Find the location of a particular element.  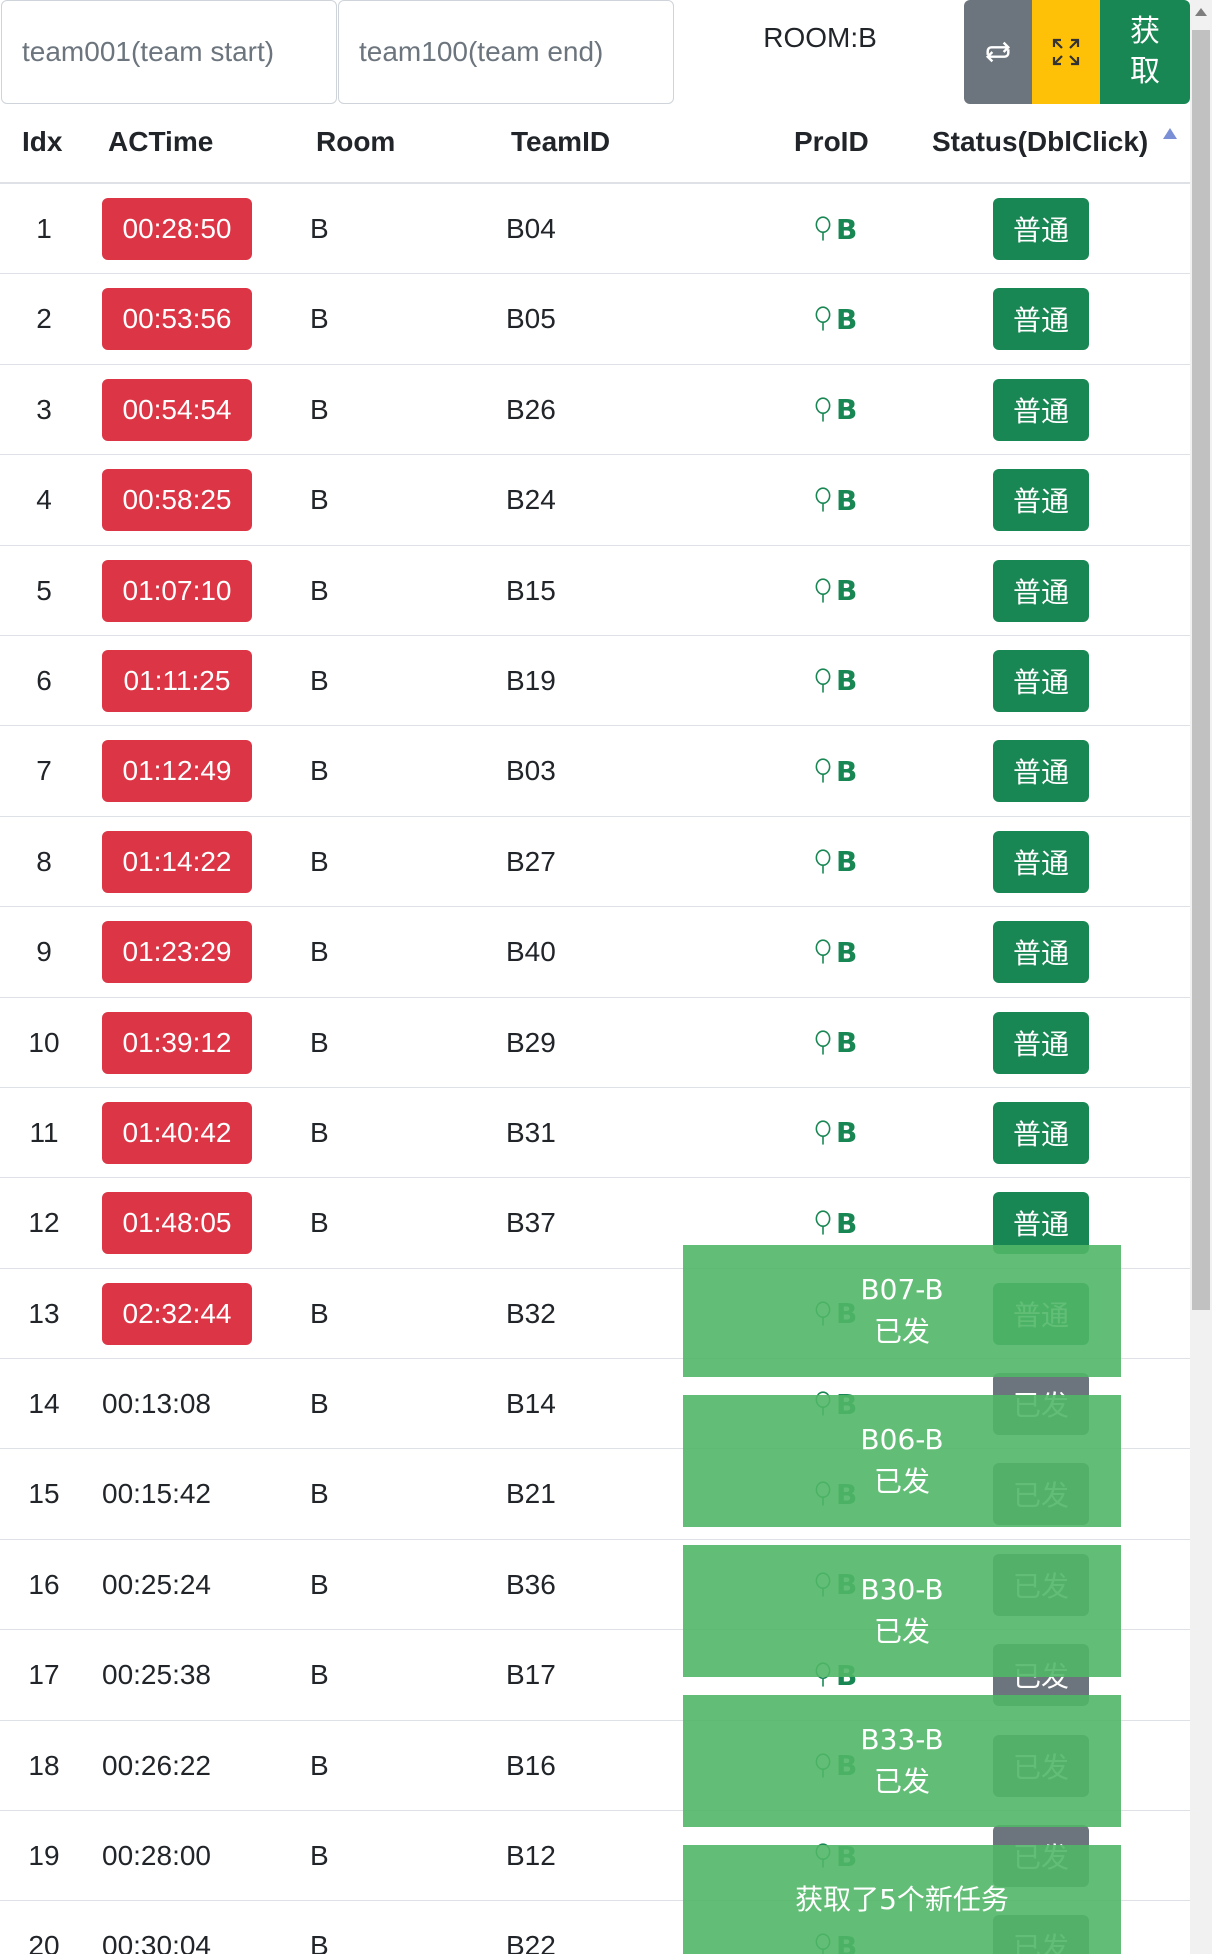

idx-cell: 17 is located at coordinates (44, 1675).